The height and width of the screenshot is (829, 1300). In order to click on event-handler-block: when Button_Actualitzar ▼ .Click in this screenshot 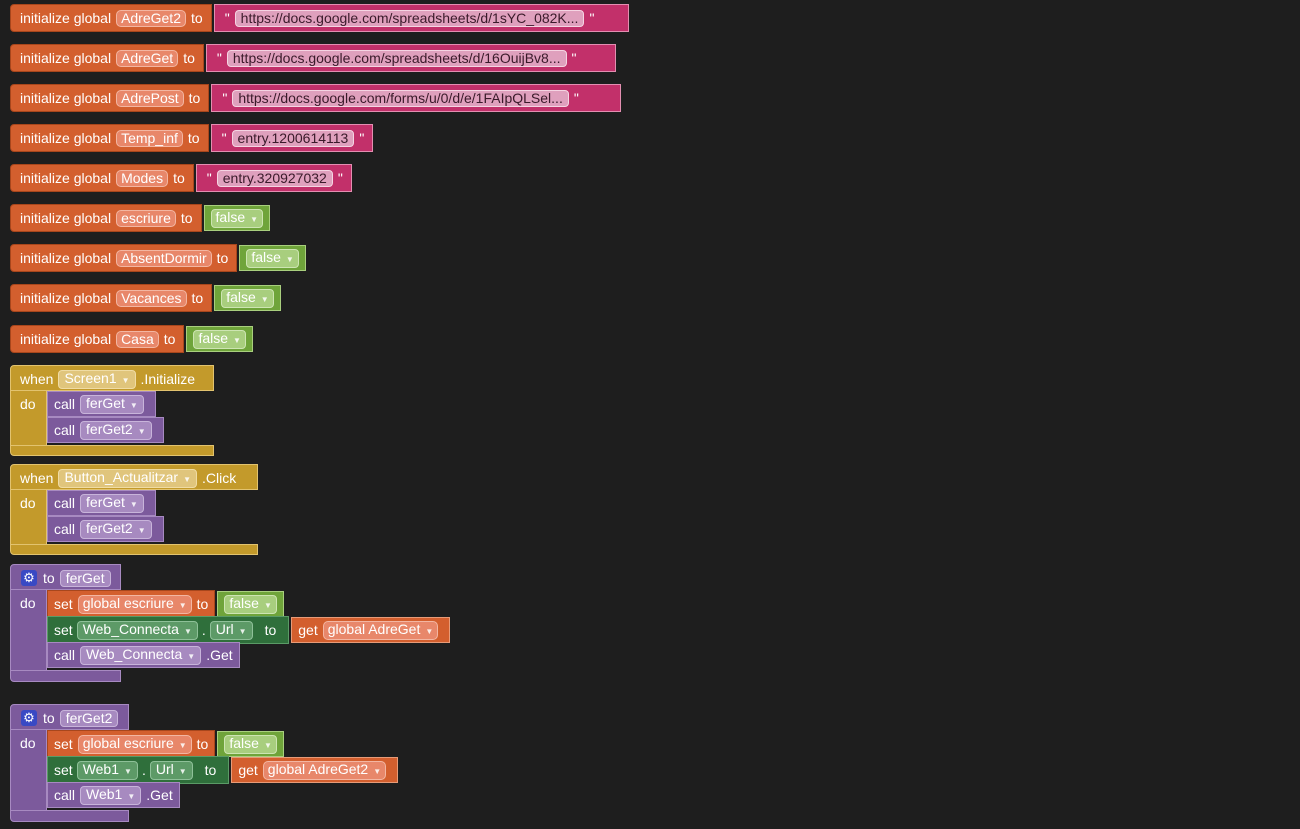, I will do `click(134, 477)`.